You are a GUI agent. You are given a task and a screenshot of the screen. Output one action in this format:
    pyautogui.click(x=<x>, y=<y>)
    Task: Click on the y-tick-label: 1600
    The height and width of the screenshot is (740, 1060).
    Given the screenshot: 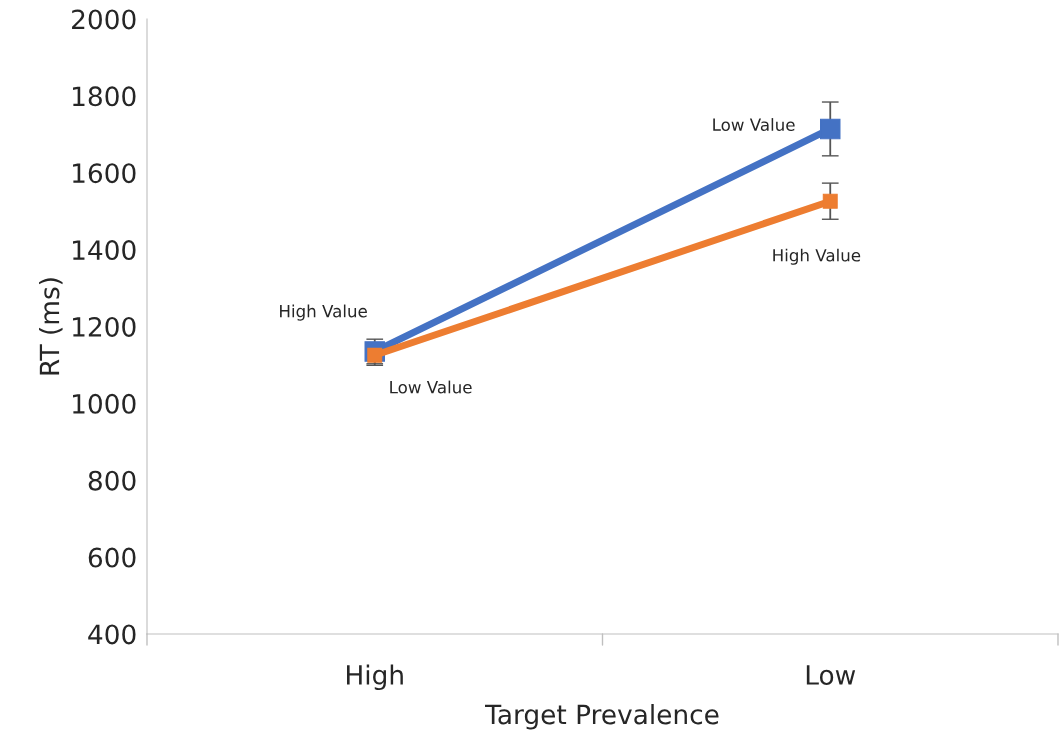 What is the action you would take?
    pyautogui.click(x=104, y=173)
    